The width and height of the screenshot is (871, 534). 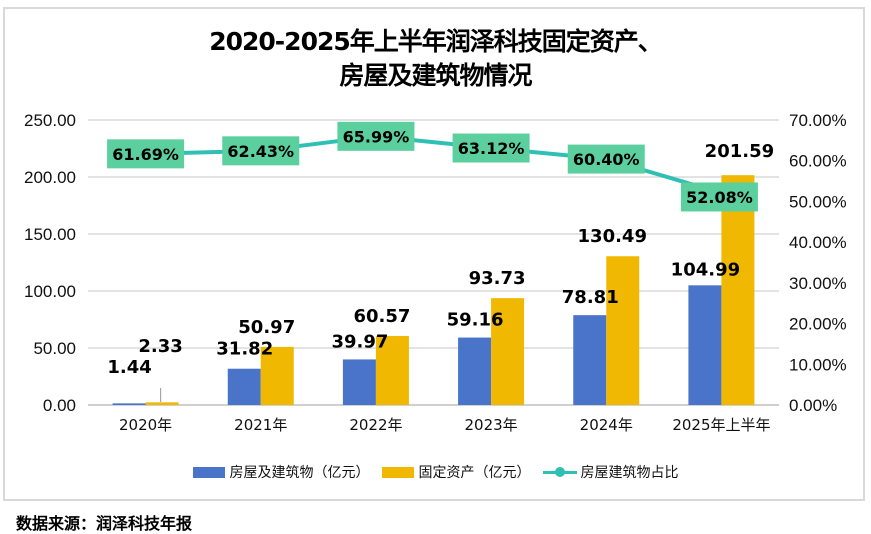 I want to click on data-label-buildings: 104.99, so click(x=705, y=269).